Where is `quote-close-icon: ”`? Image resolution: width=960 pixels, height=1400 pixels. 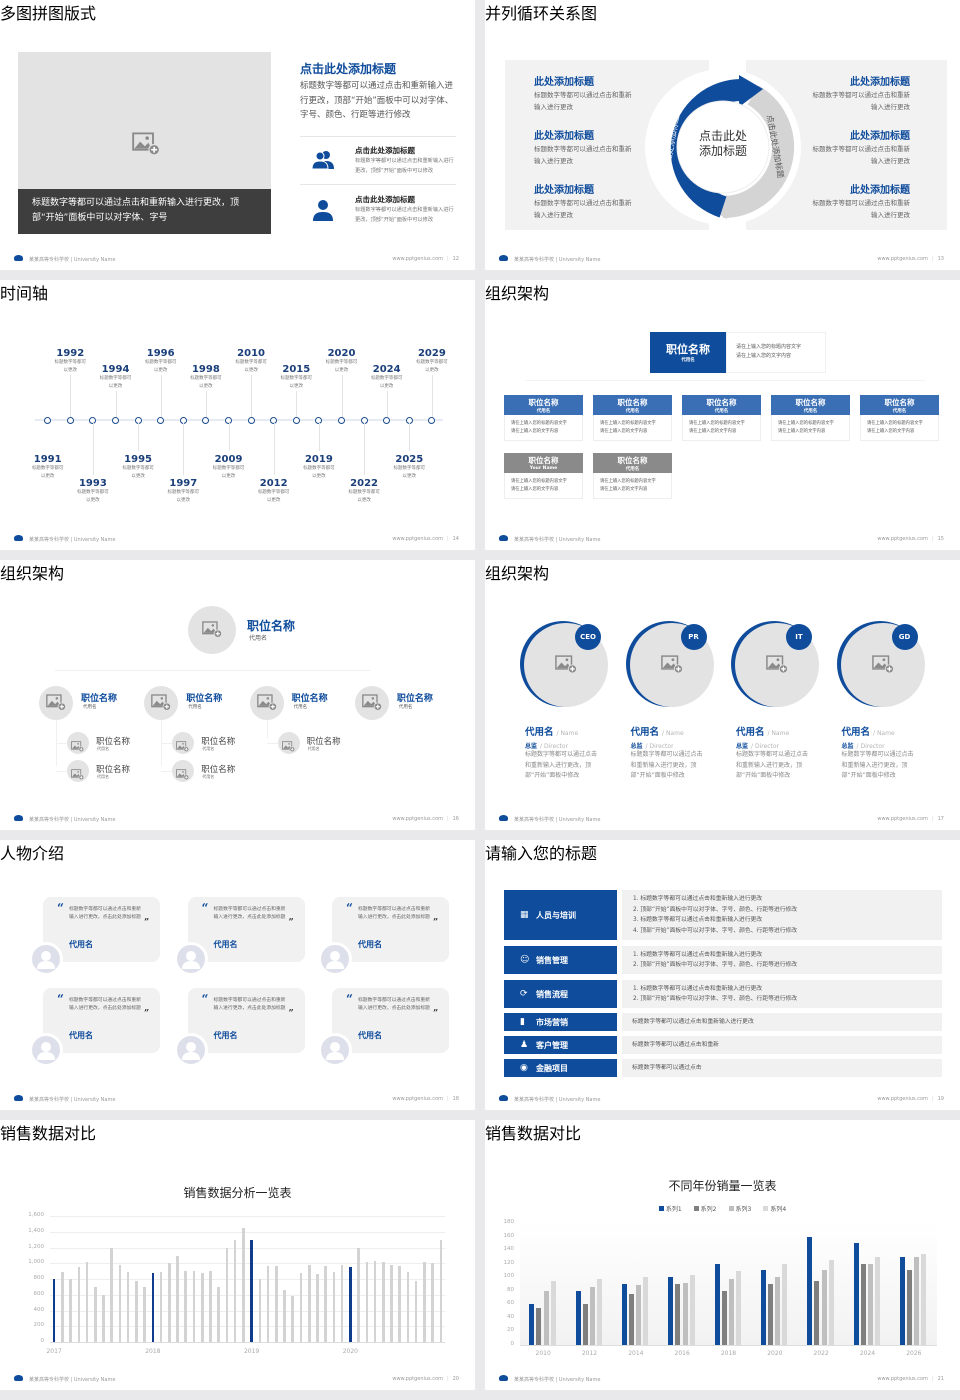 quote-close-icon: ” is located at coordinates (291, 1014).